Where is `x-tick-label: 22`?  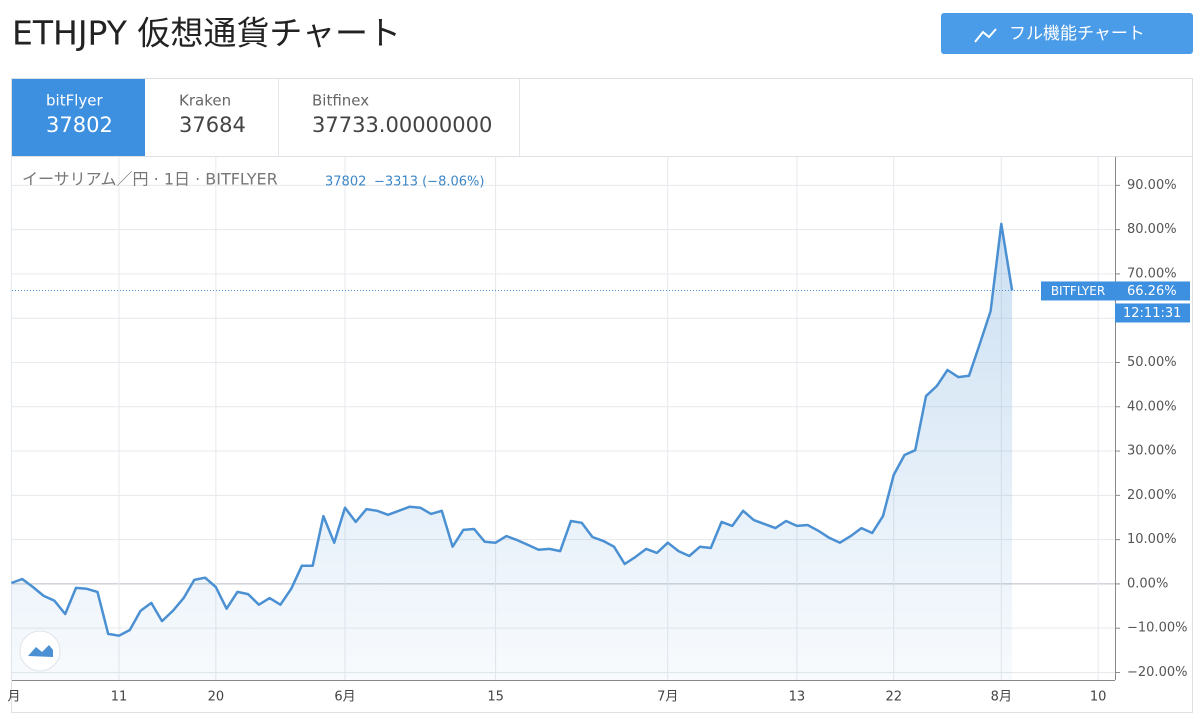 x-tick-label: 22 is located at coordinates (893, 697).